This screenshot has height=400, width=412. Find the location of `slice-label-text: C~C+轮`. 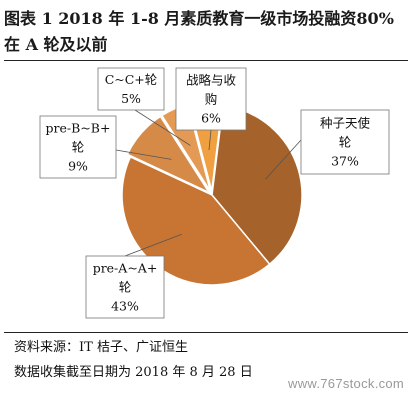

slice-label-text: C~C+轮 is located at coordinates (131, 79).